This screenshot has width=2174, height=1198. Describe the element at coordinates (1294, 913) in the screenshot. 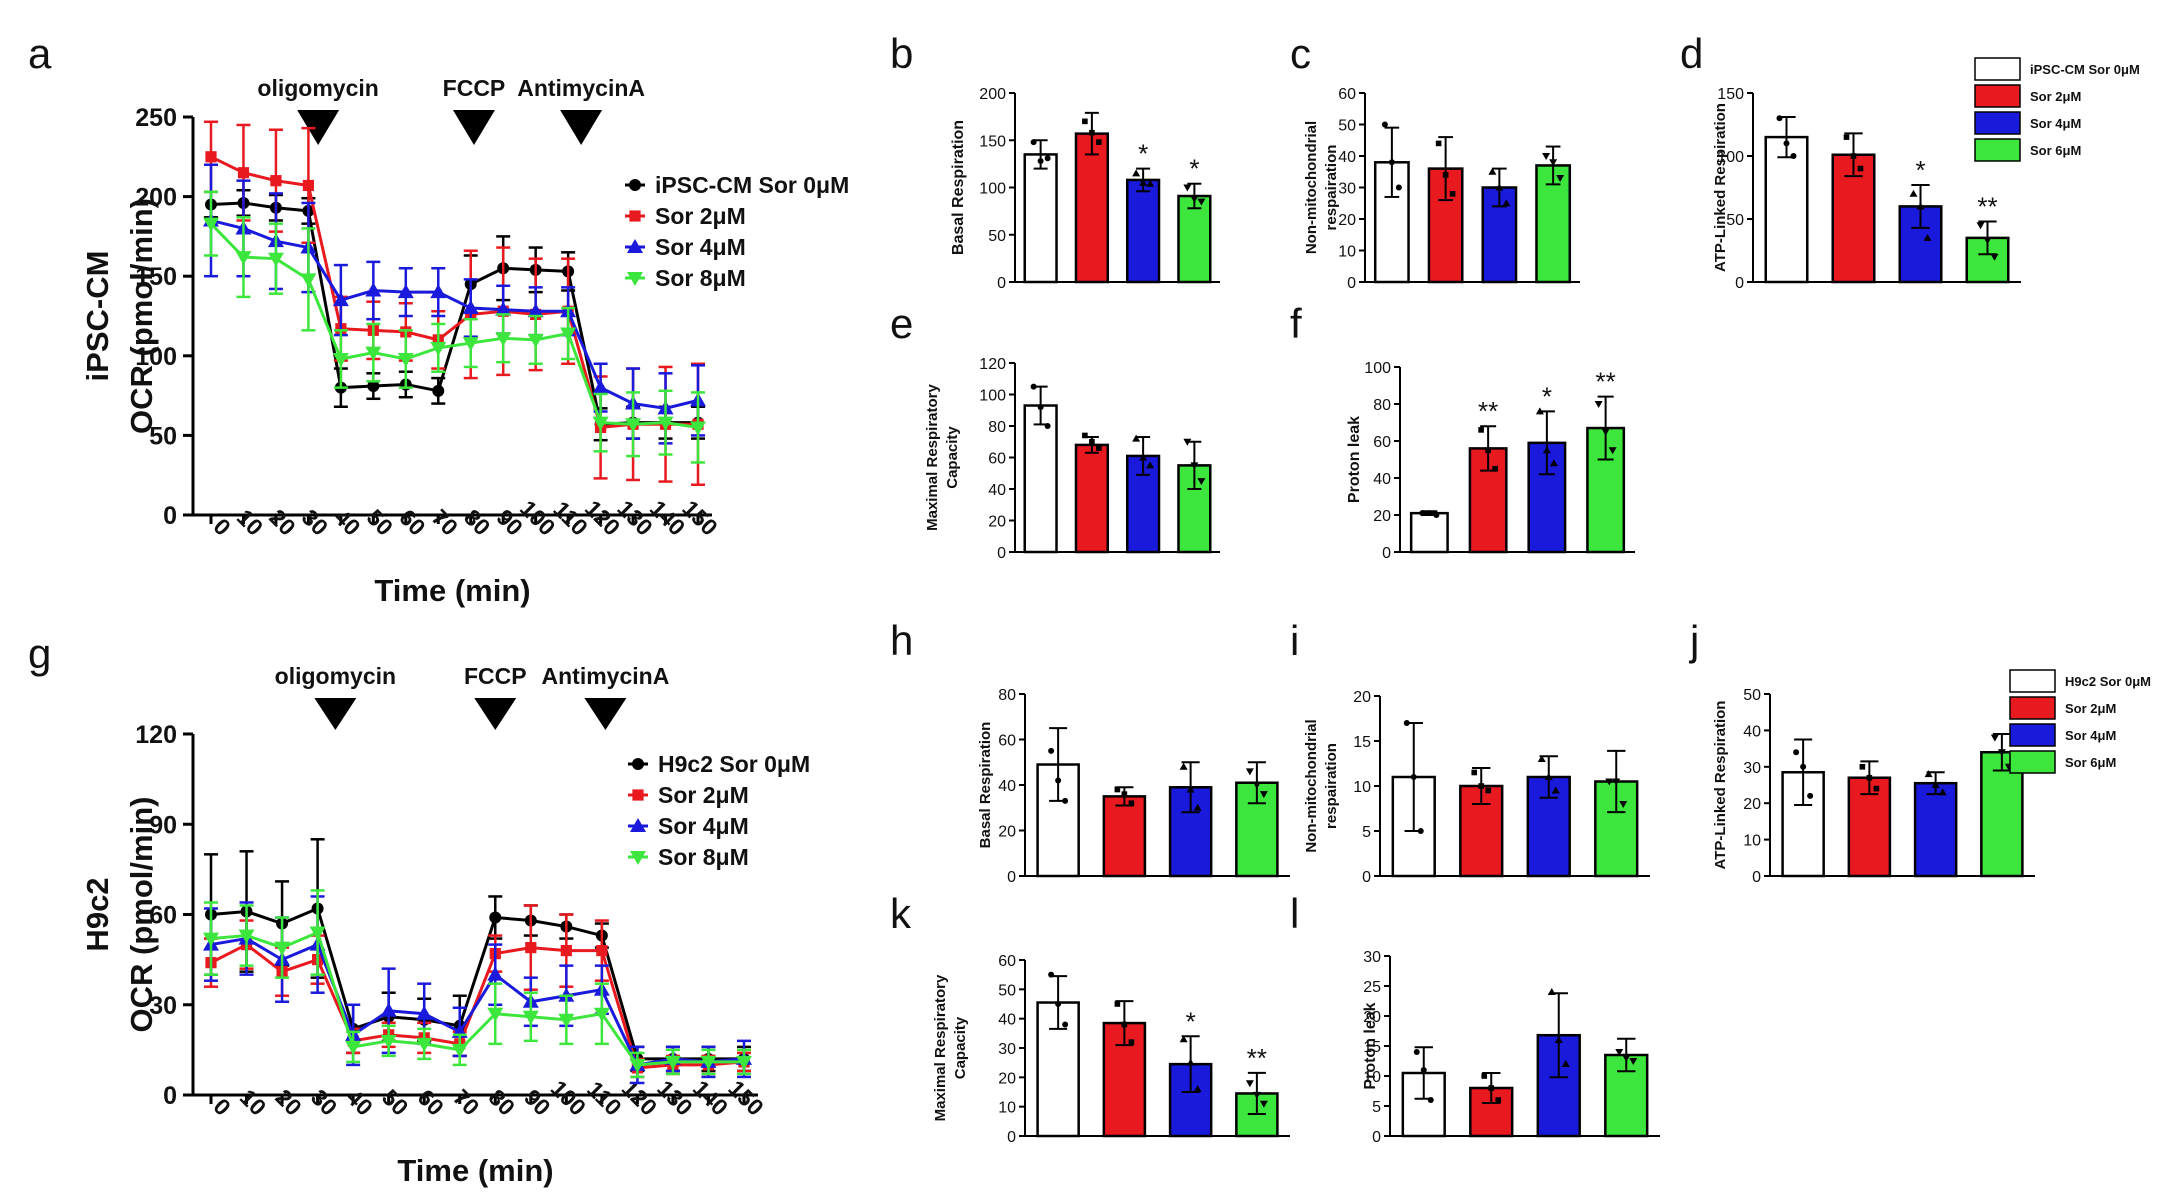

I see `panel-letter-l: l` at that location.